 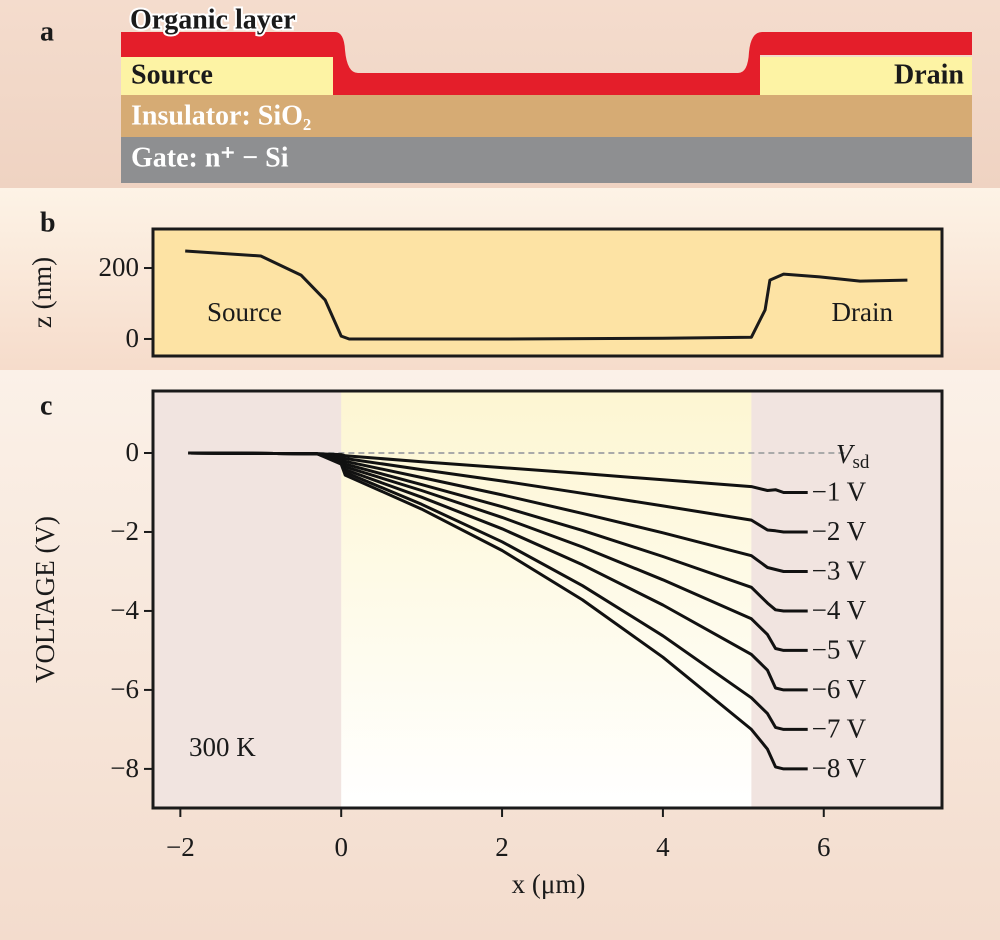 I want to click on panel-label: c, so click(x=46, y=405).